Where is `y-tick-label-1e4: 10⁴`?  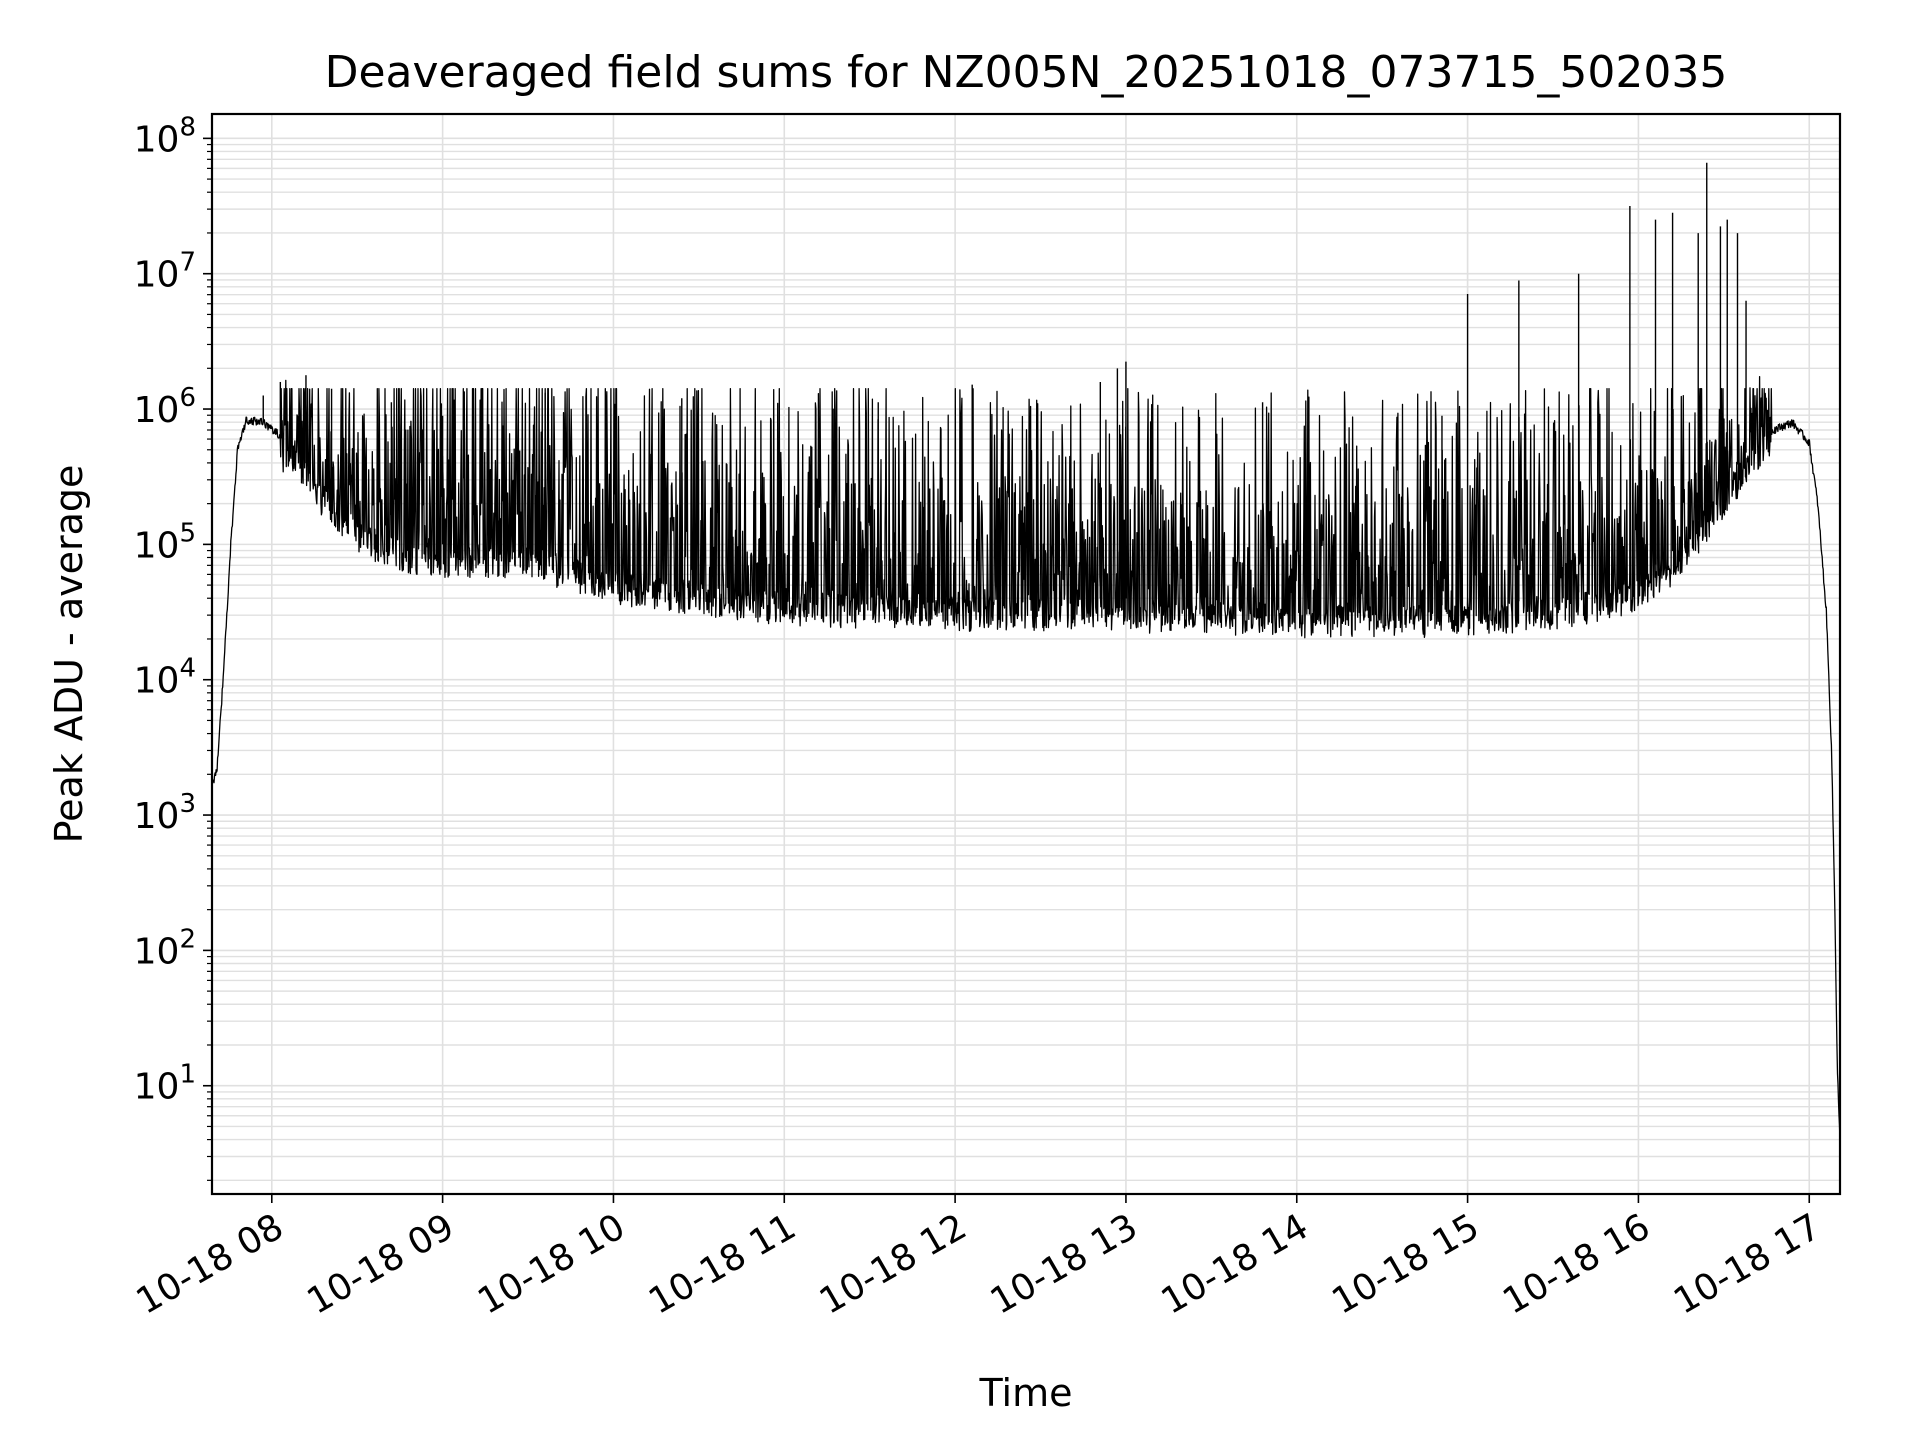
y-tick-label-1e4: 10⁴ is located at coordinates (165, 678).